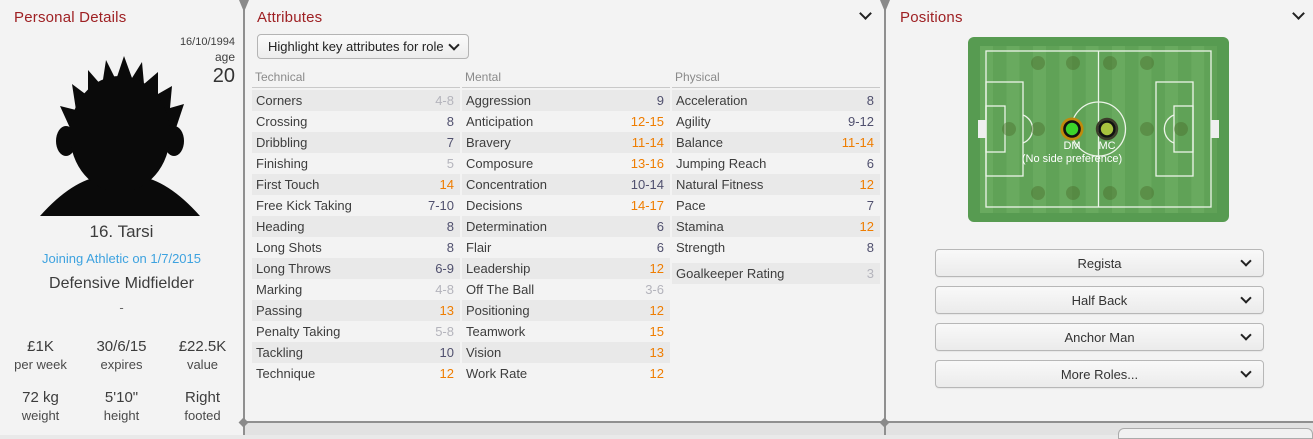 This screenshot has width=1313, height=439. What do you see at coordinates (498, 268) in the screenshot?
I see `attribute-label: Leadership` at bounding box center [498, 268].